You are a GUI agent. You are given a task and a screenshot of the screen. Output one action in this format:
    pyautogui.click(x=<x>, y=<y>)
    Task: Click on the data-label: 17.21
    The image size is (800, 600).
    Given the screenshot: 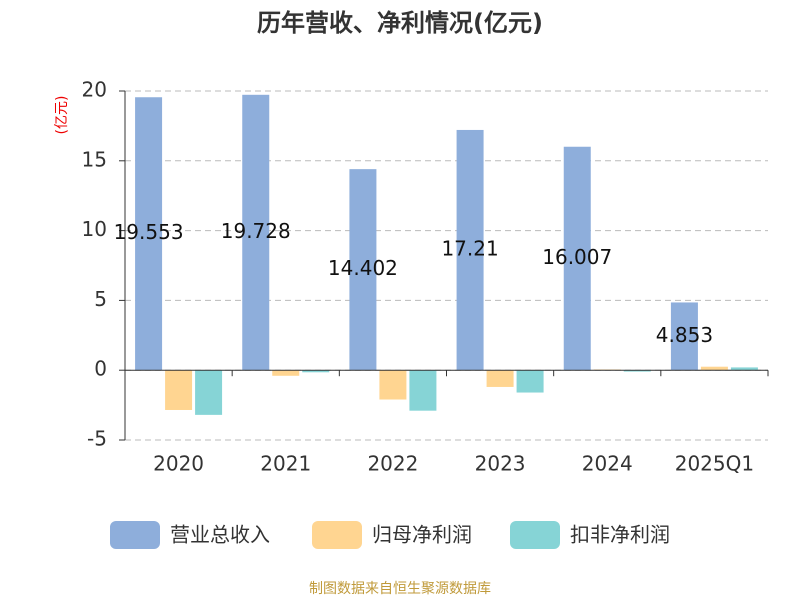 What is the action you would take?
    pyautogui.click(x=469, y=249)
    